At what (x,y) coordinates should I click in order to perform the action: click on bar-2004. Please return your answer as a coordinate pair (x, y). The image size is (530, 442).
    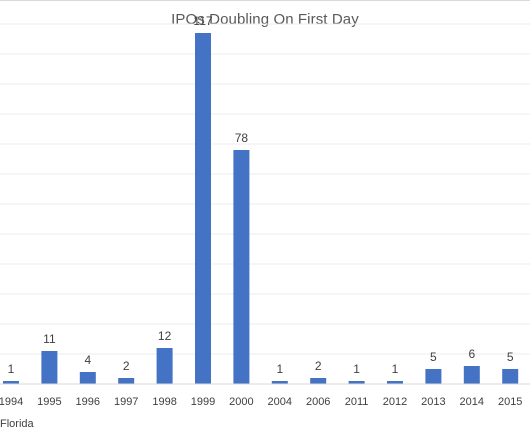
    Looking at the image, I should click on (279, 382).